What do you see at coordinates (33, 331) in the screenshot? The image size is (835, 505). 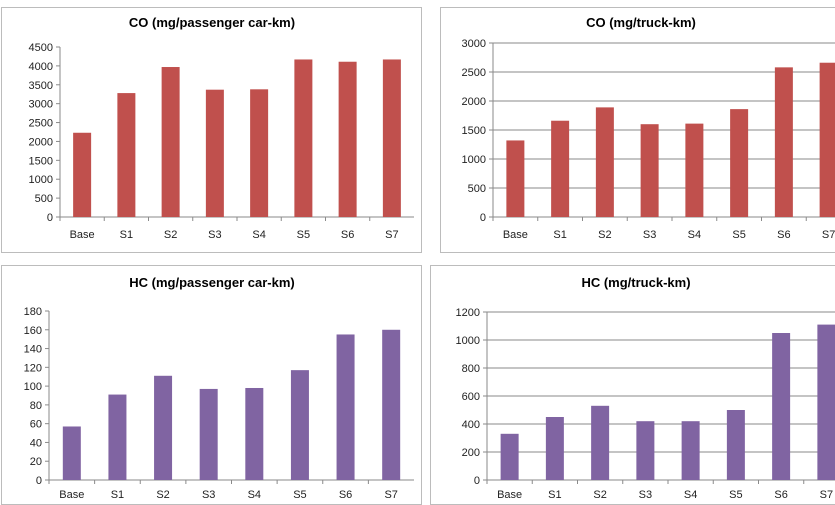 I see `y-tick-label: 160` at bounding box center [33, 331].